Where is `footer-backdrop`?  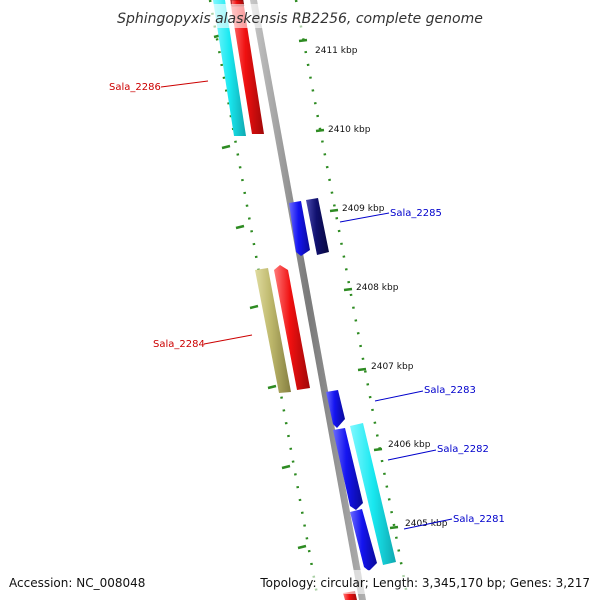
footer-backdrop is located at coordinates (300, 582).